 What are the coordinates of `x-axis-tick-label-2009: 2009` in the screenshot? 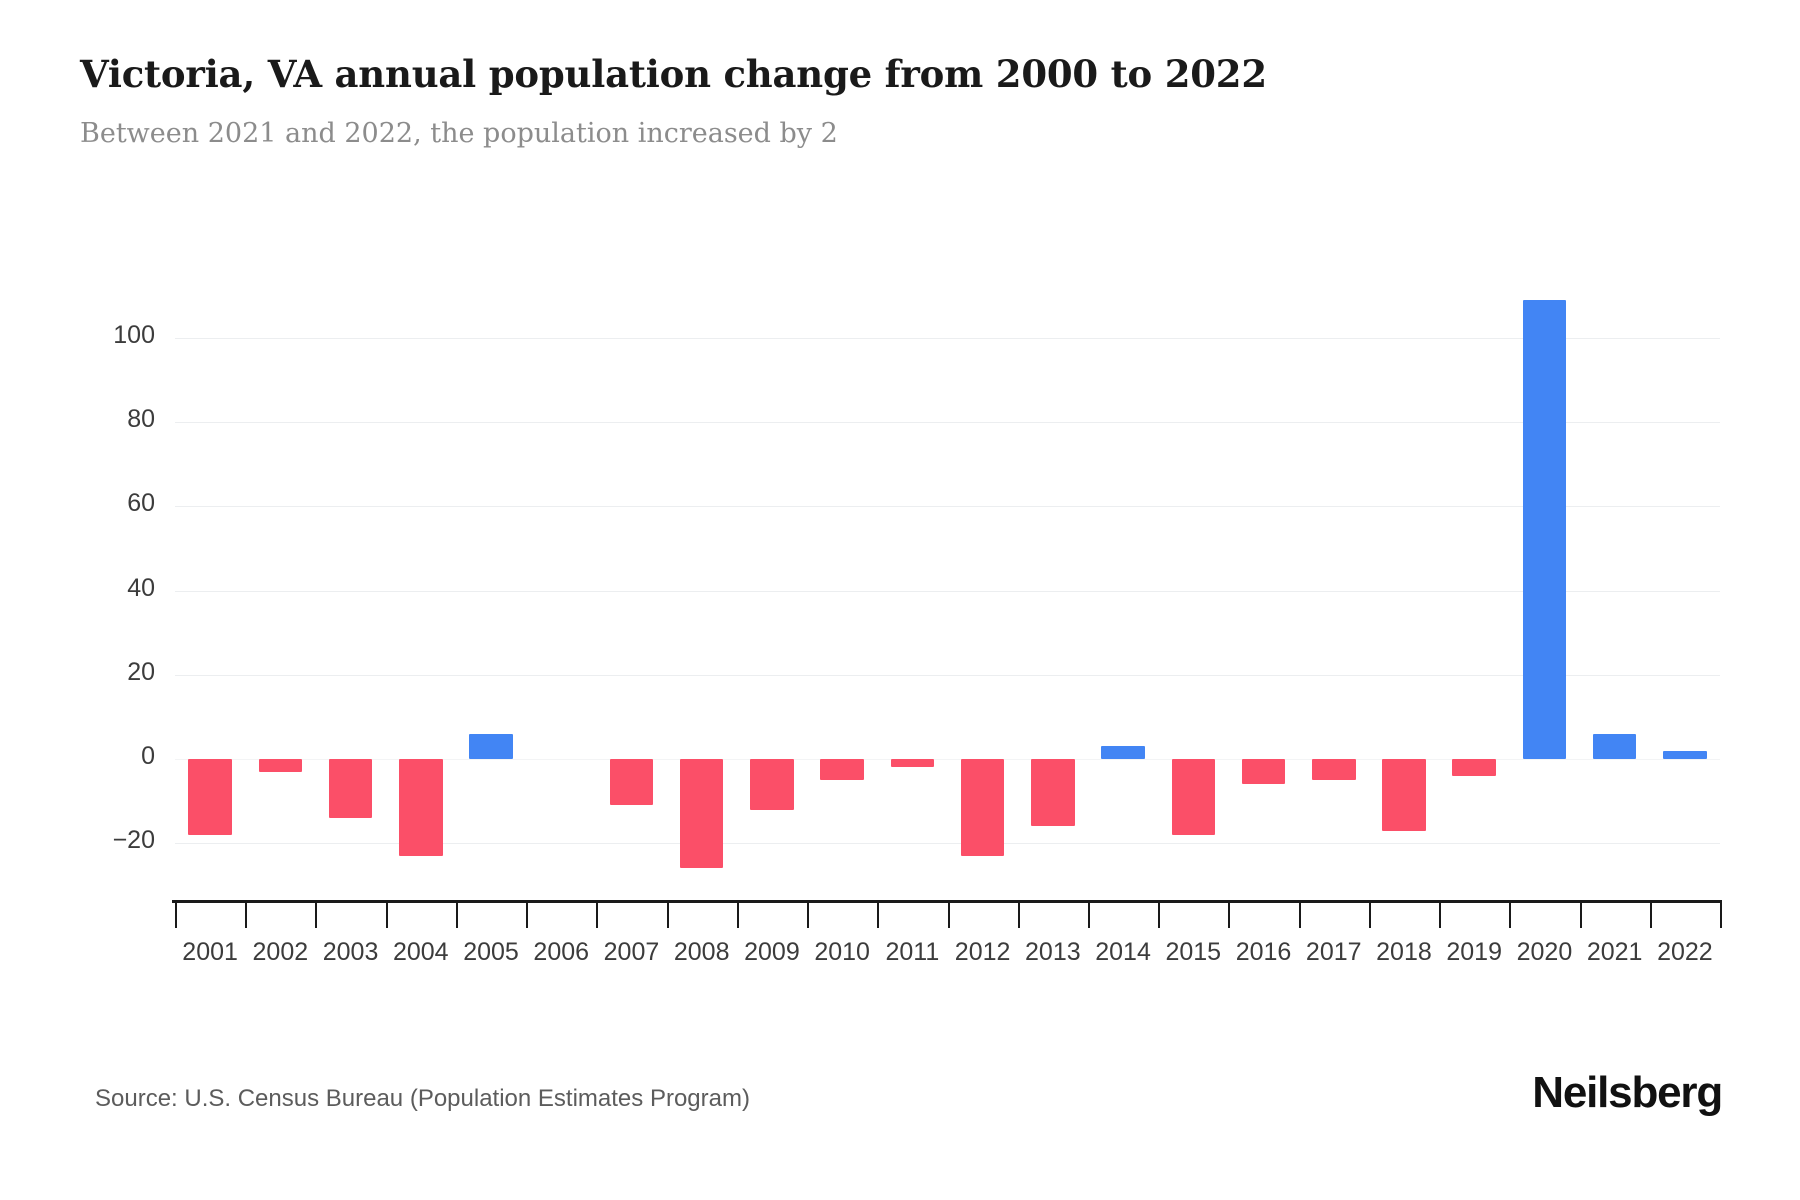 It's located at (772, 952).